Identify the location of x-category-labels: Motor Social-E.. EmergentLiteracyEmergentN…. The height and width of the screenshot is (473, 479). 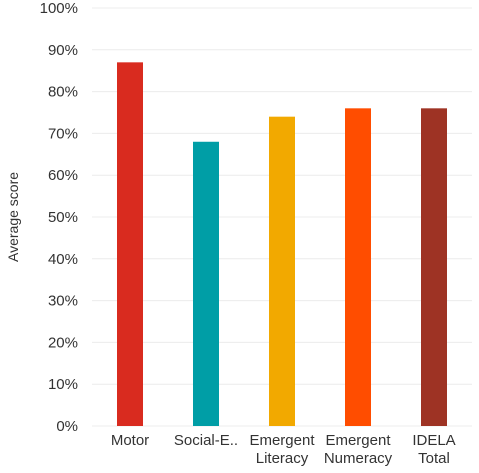
(283, 449).